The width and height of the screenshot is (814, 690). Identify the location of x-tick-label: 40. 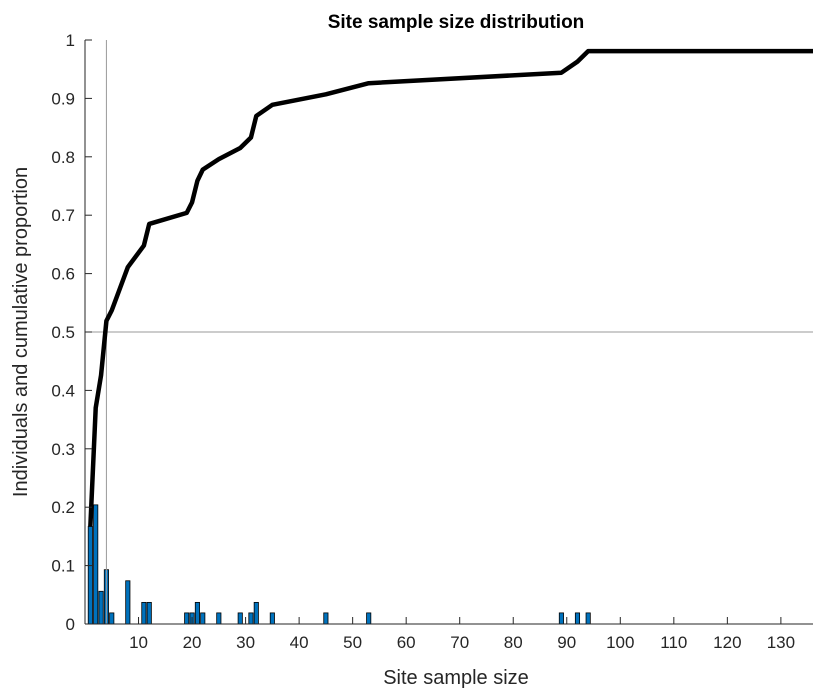
(299, 642).